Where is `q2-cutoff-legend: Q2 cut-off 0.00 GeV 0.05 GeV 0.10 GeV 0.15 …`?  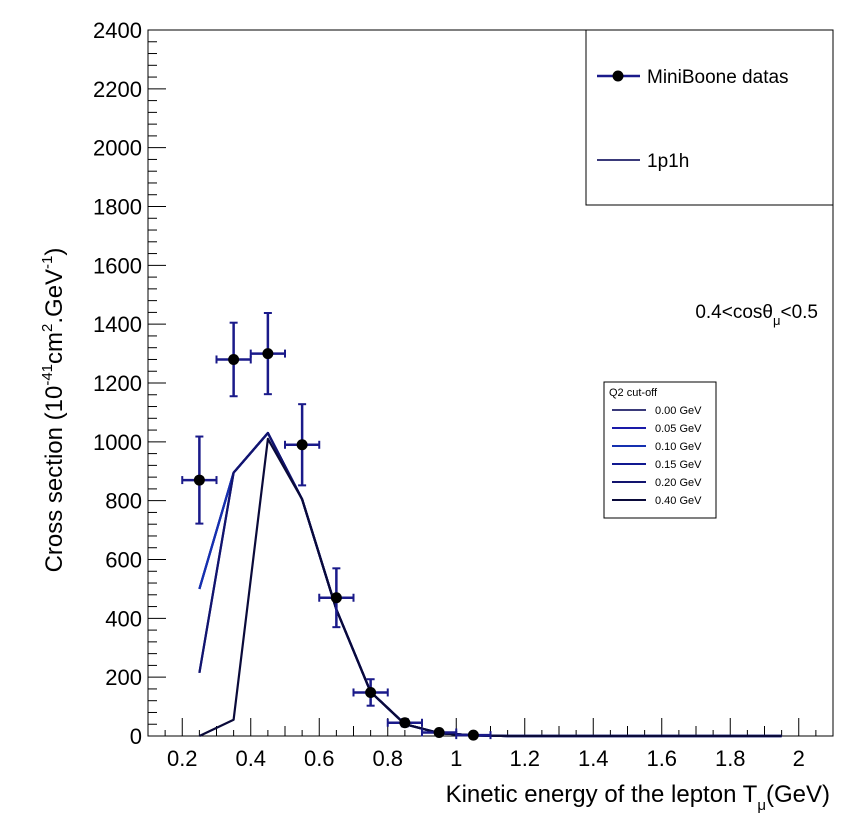 q2-cutoff-legend: Q2 cut-off 0.00 GeV 0.05 GeV 0.10 GeV 0.15 … is located at coordinates (660, 450).